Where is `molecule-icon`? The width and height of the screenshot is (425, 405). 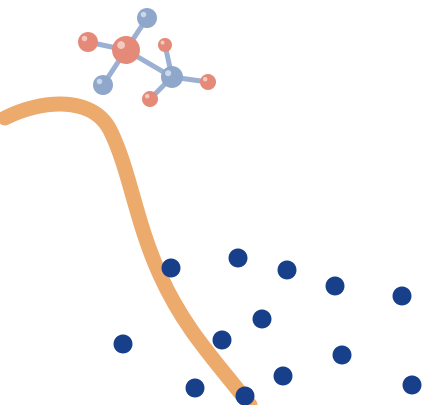 molecule-icon is located at coordinates (147, 57).